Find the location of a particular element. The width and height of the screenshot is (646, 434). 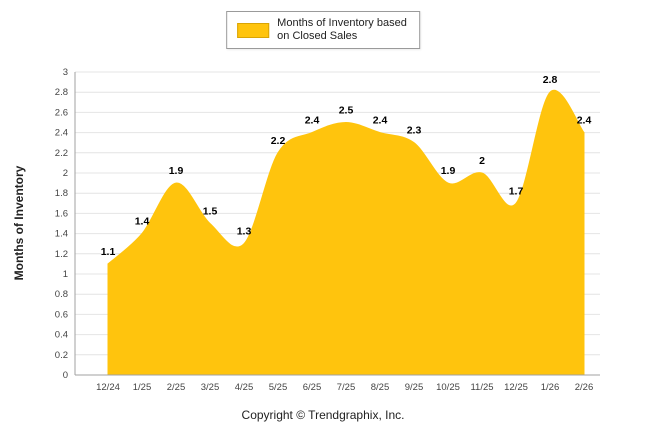

data-point-label: 1.4 is located at coordinates (142, 222).